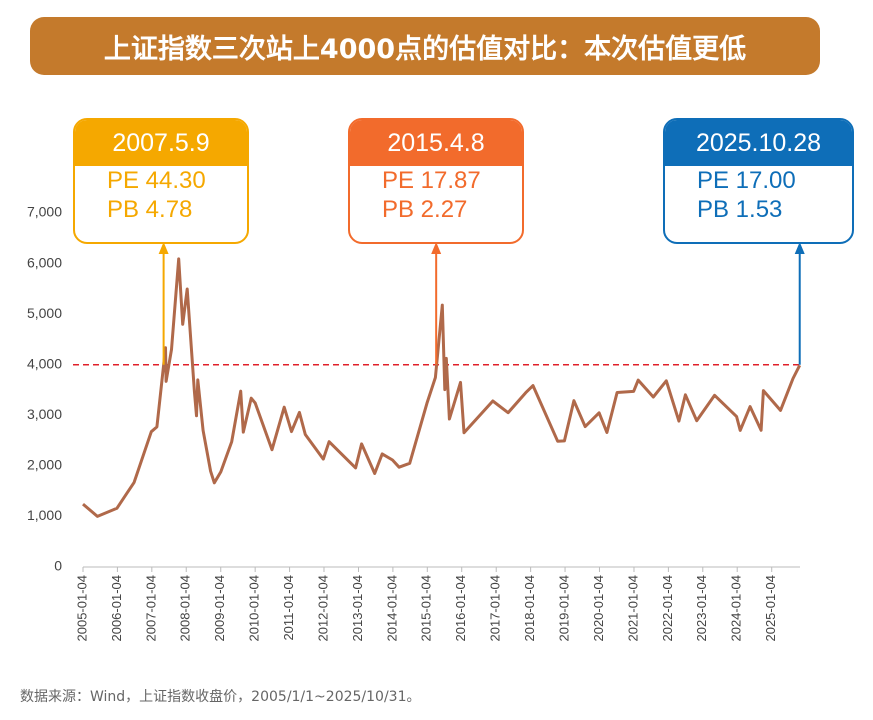 Image resolution: width=873 pixels, height=720 pixels. Describe the element at coordinates (632, 608) in the screenshot. I see `x-tick-label: 2021-01-04` at that location.